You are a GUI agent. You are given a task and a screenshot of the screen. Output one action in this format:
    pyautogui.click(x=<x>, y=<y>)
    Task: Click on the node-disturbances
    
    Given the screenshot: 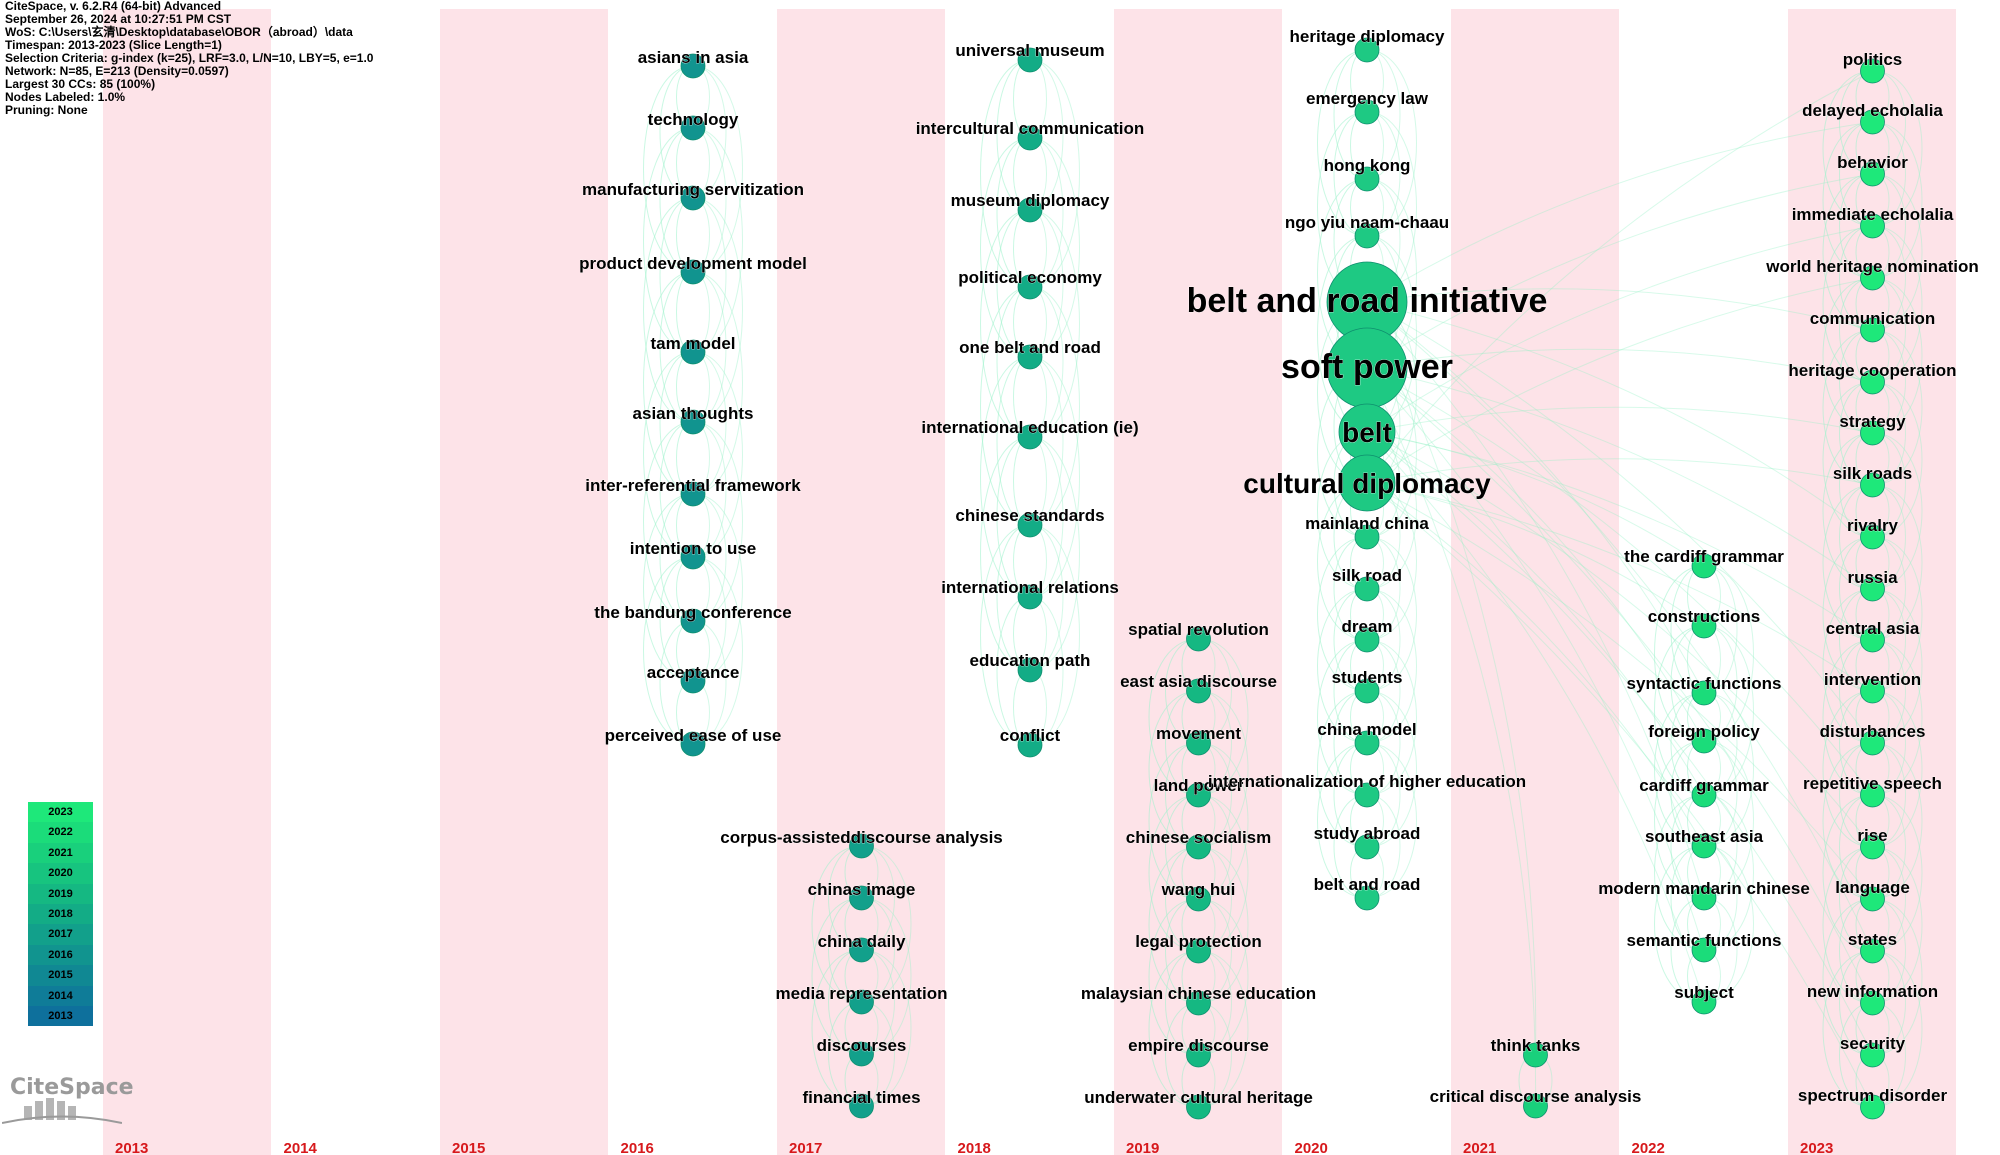 What is the action you would take?
    pyautogui.click(x=1872, y=743)
    